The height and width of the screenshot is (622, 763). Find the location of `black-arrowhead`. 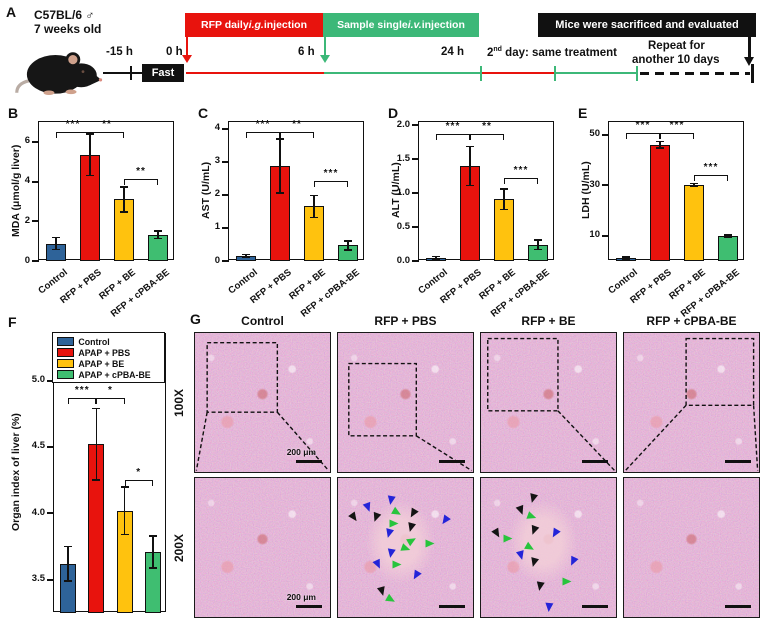

black-arrowhead is located at coordinates (381, 591).